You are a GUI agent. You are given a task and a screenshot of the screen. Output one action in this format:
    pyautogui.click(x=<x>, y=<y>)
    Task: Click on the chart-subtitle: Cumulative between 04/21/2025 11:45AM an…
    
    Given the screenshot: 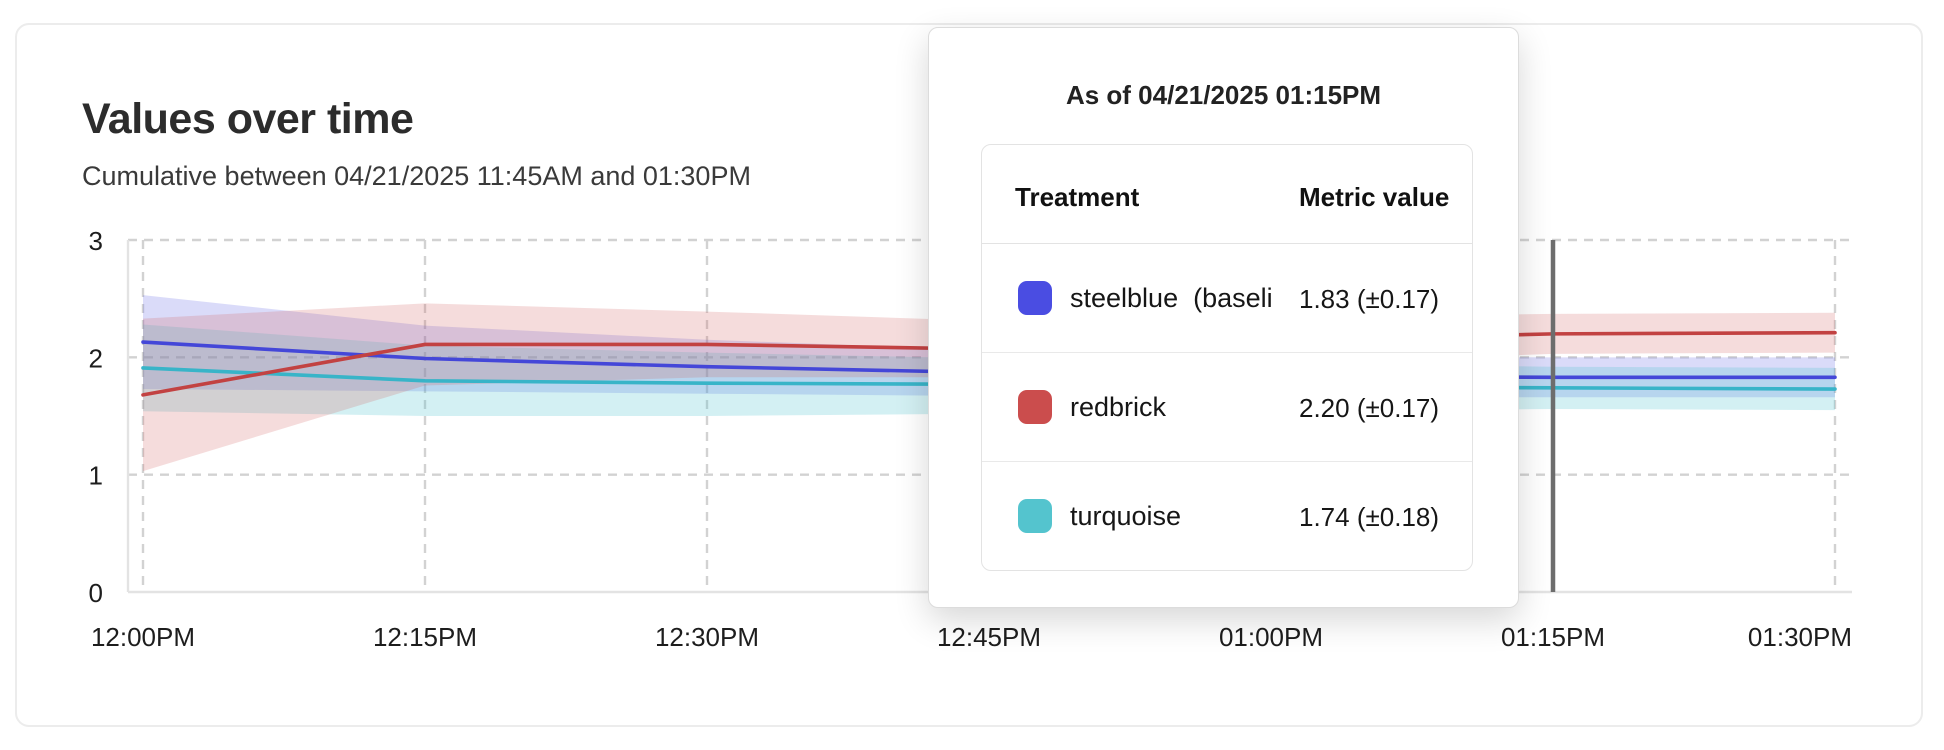 What is the action you would take?
    pyautogui.click(x=416, y=176)
    